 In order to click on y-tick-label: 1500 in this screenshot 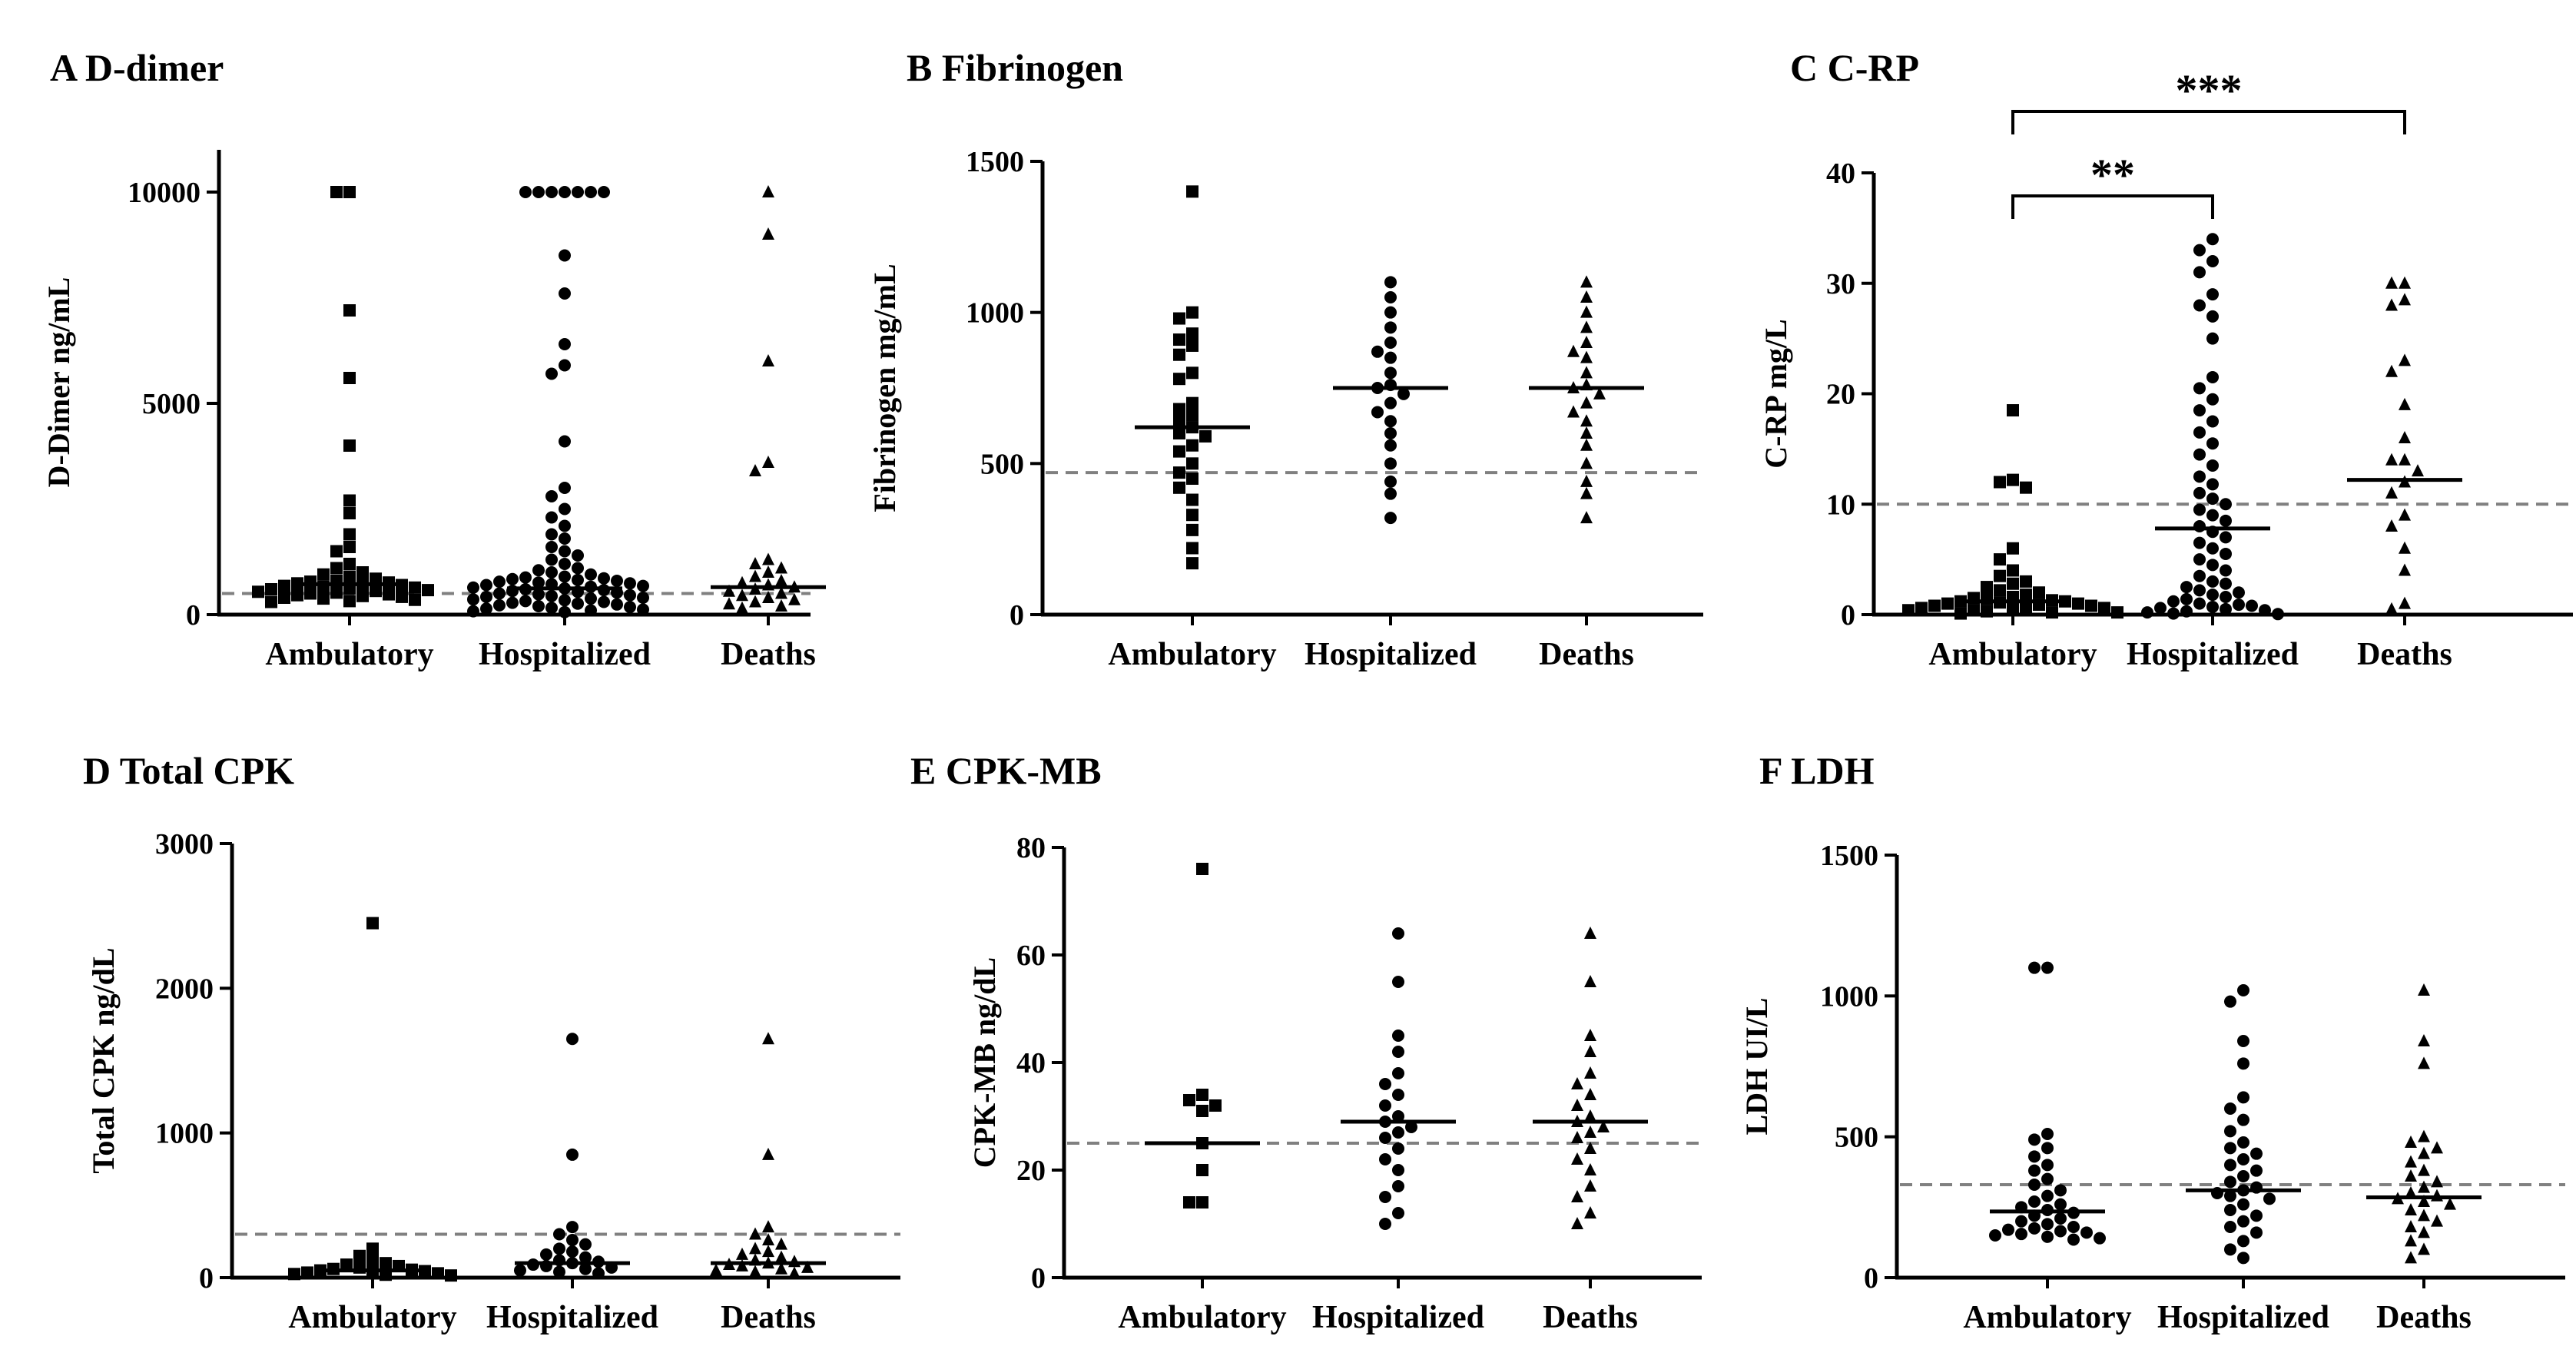, I will do `click(1849, 856)`.